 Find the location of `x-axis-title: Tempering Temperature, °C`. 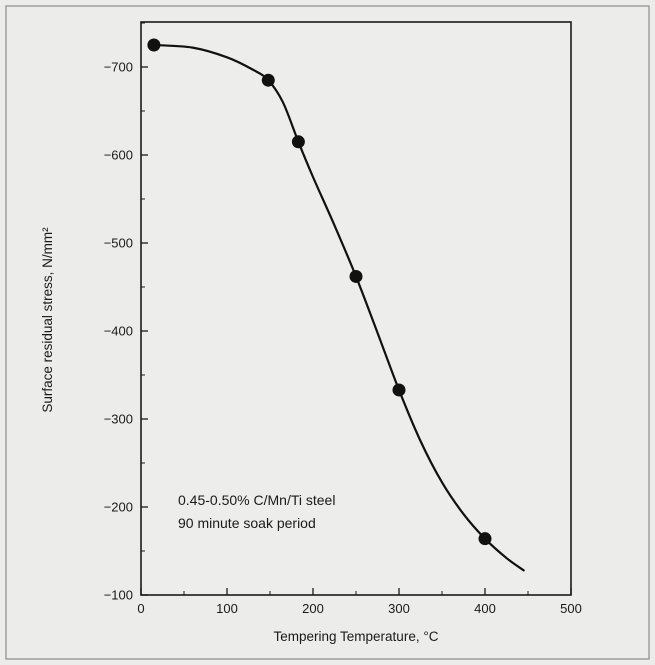

x-axis-title: Tempering Temperature, °C is located at coordinates (356, 636).